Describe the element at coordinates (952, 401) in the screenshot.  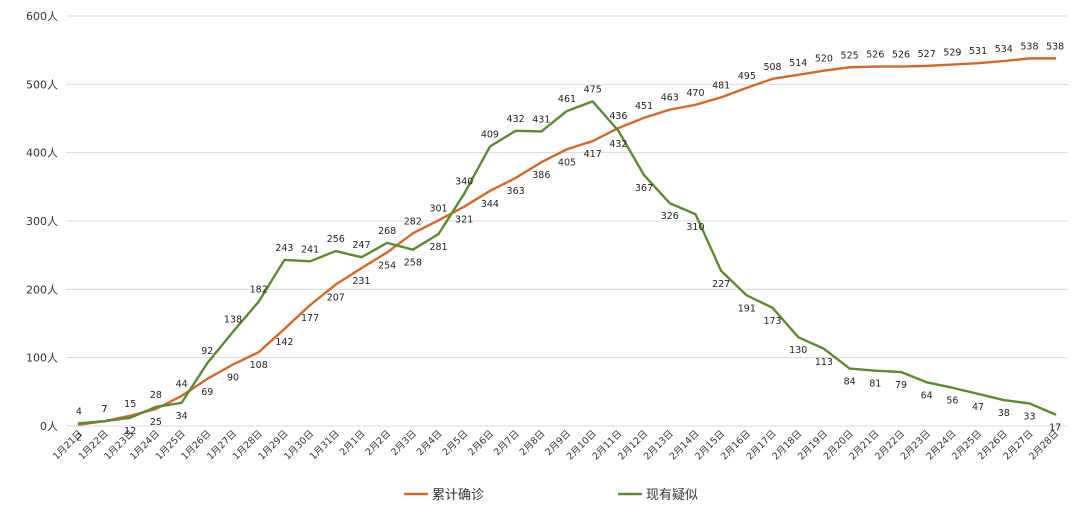
I see `data-label: 56` at that location.